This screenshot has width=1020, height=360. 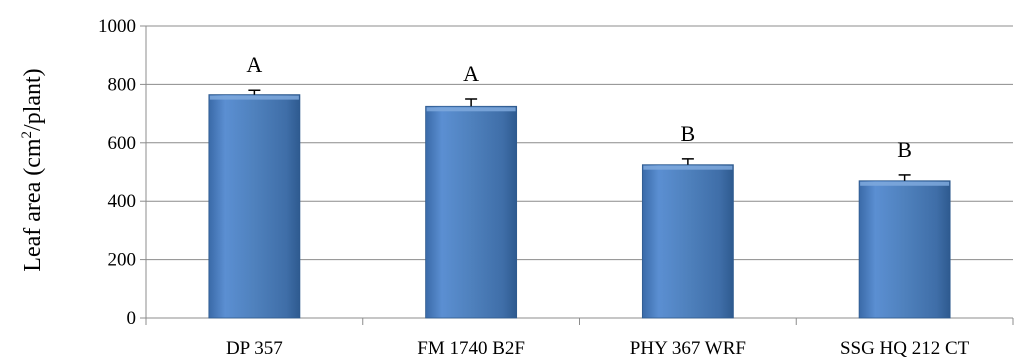 What do you see at coordinates (117, 26) in the screenshot?
I see `y-tick-label: 1000` at bounding box center [117, 26].